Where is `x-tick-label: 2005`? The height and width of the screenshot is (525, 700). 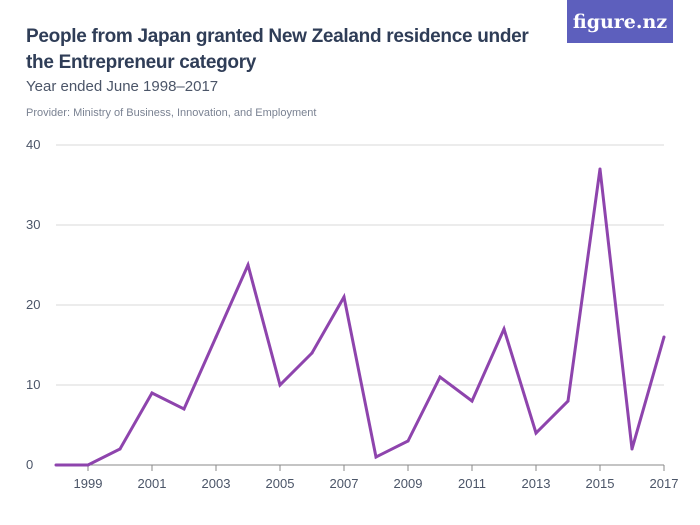 x-tick-label: 2005 is located at coordinates (280, 483).